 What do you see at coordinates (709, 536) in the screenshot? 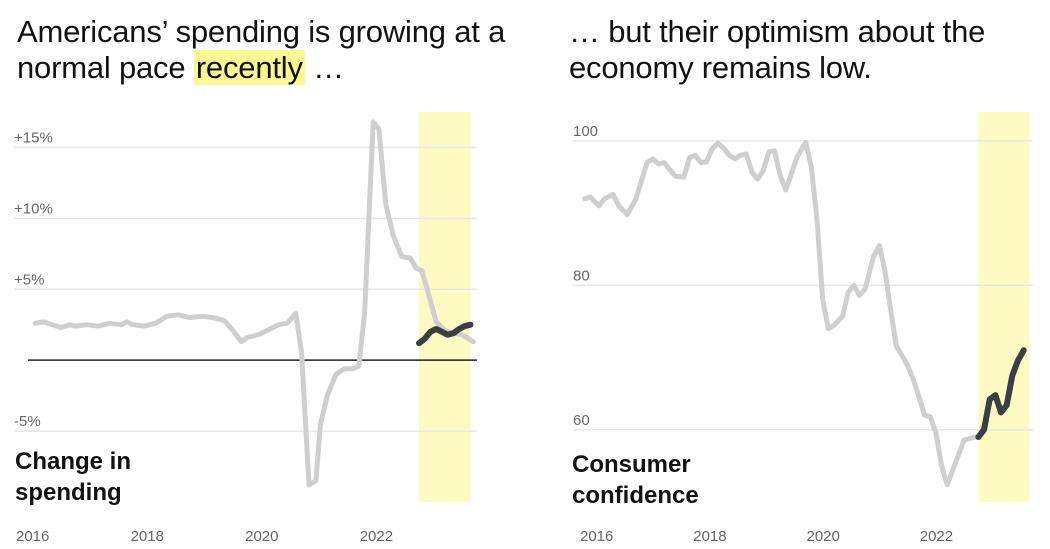
I see `confidence-x-tick-label: 2018` at bounding box center [709, 536].